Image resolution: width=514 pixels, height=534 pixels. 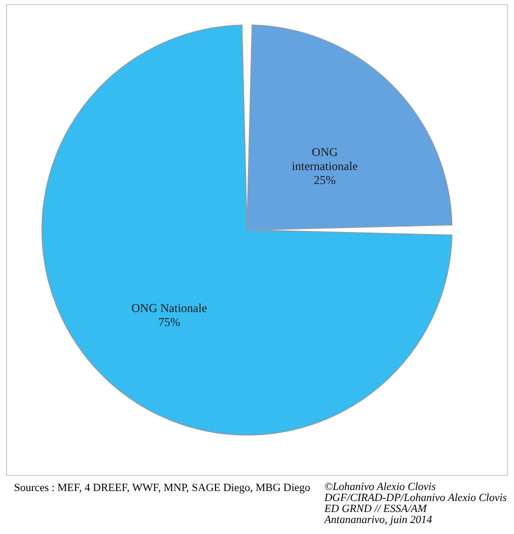 What do you see at coordinates (415, 503) in the screenshot?
I see `text: ©Lohanivo Alexio Clovis DGF/CIRAD-DP/Lohanivo Alexio Clovis ED GRND // ESSA/AM Antananarivo, juin 2014` at bounding box center [415, 503].